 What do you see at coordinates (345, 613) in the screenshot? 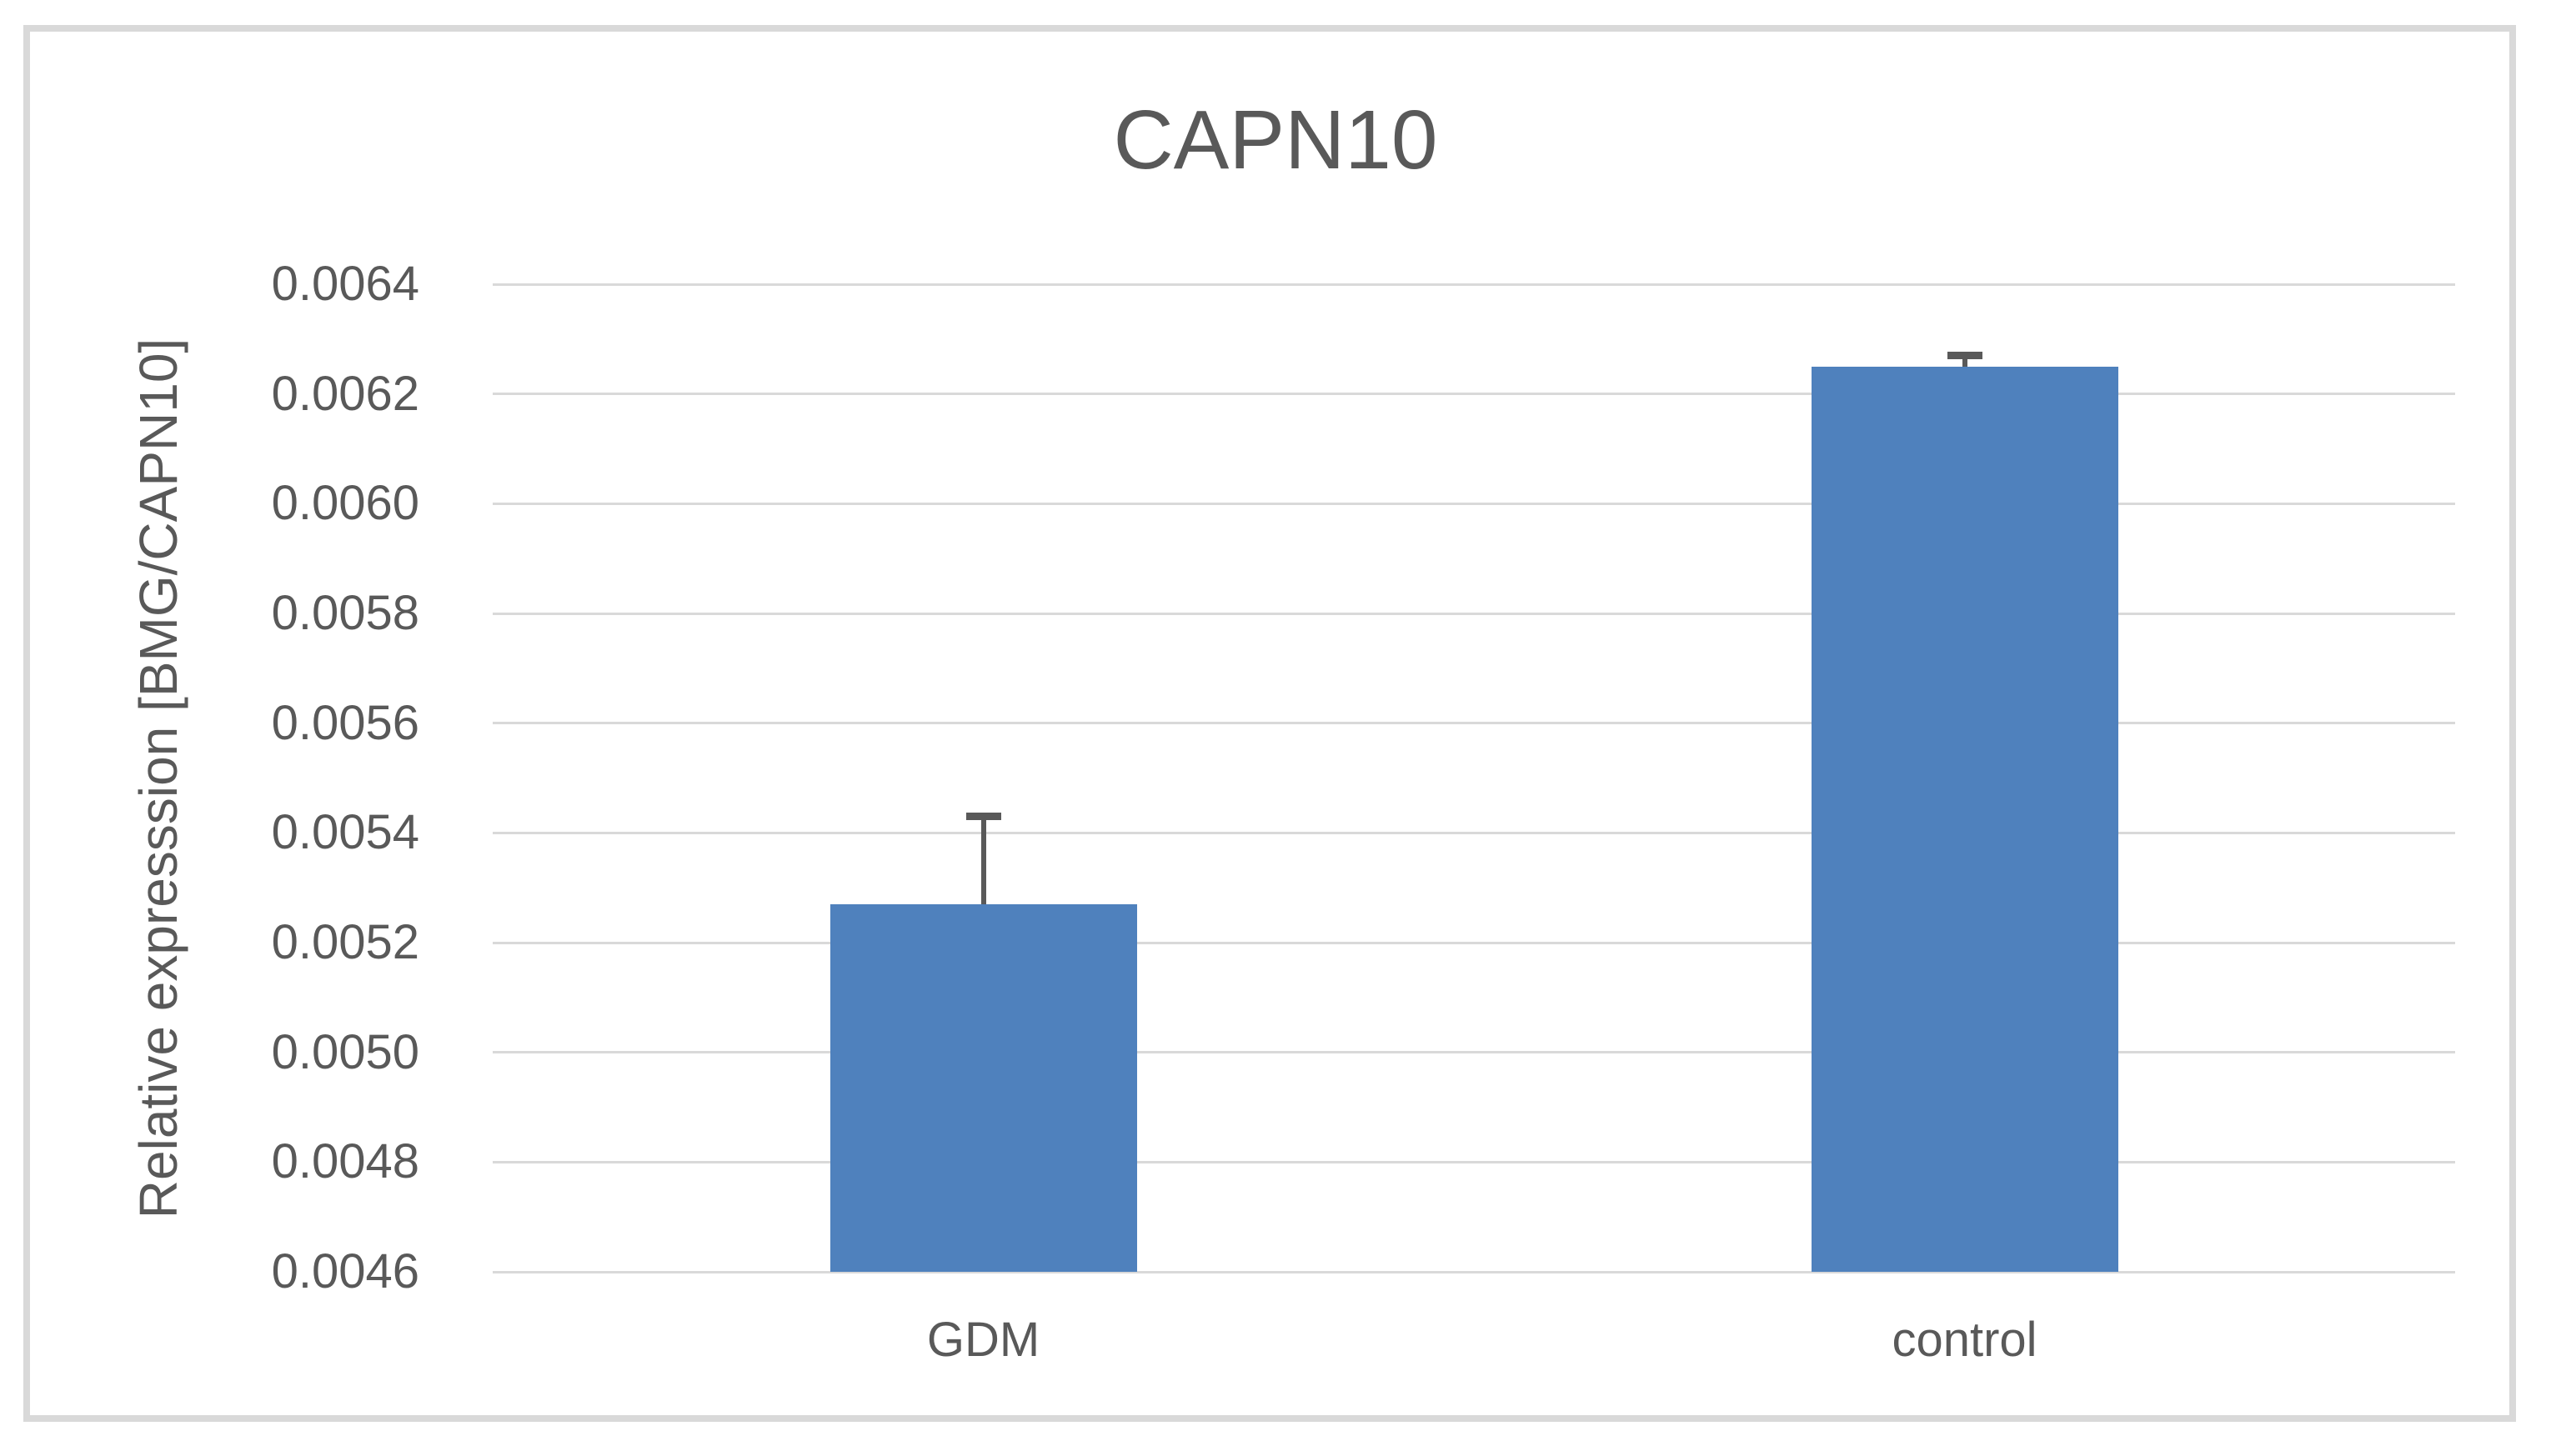
I see `y-tick-label: 0.0058` at bounding box center [345, 613].